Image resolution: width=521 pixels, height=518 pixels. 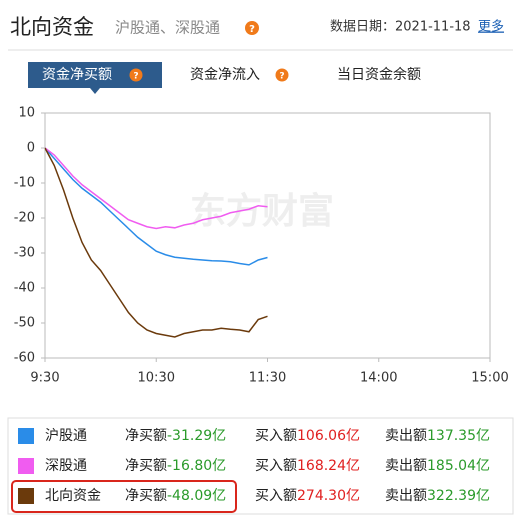 What do you see at coordinates (52, 27) in the screenshot?
I see `title: 北向资金` at bounding box center [52, 27].